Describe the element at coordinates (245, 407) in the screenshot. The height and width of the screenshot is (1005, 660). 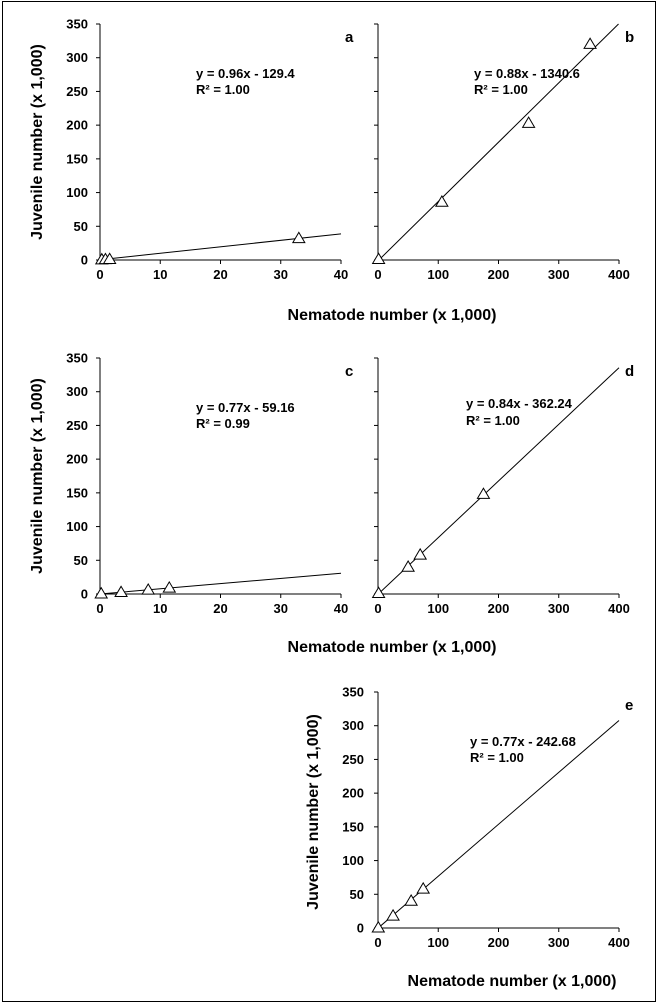
I see `regression-equation: y = 0.77x - 59.16` at that location.